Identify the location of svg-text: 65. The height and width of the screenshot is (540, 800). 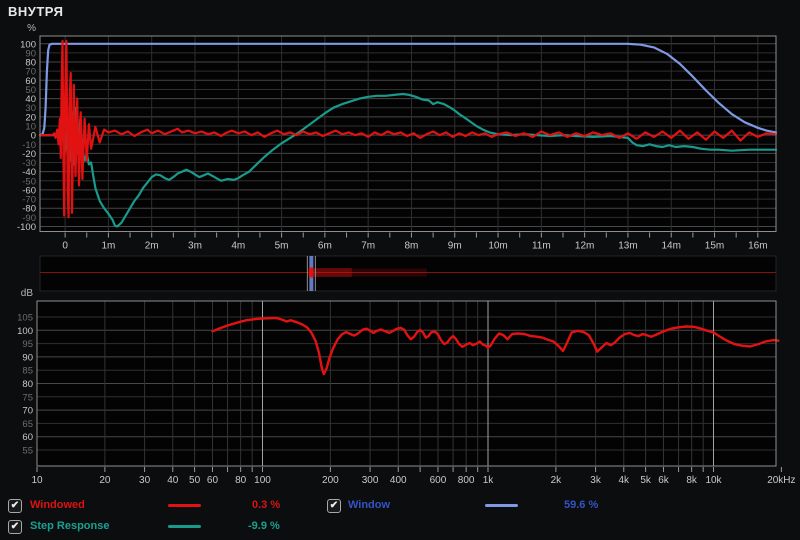
(27, 424).